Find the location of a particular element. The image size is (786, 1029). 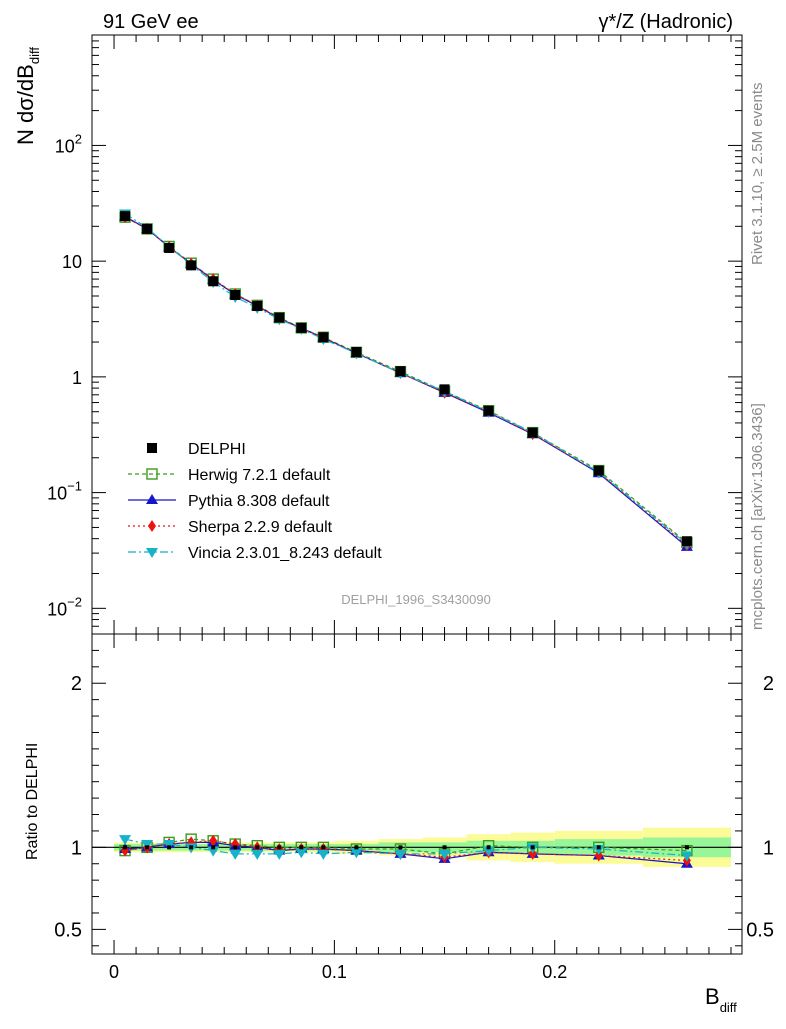

ratio-y-tick-label-right: 0.5 is located at coordinates (760, 930).